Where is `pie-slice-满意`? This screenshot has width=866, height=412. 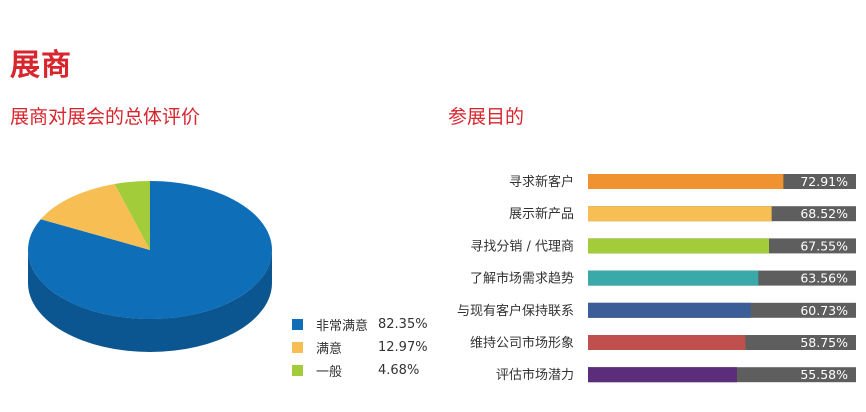
pie-slice-满意 is located at coordinates (95, 216).